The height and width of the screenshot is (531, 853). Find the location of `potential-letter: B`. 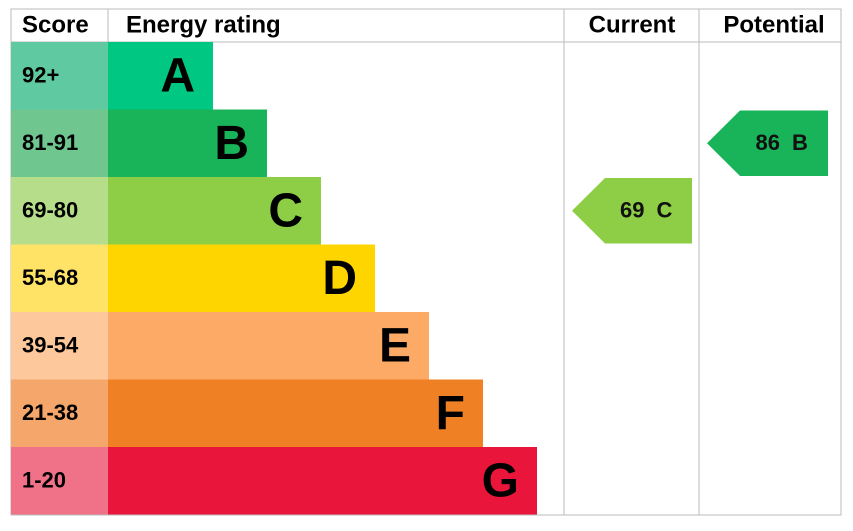

potential-letter: B is located at coordinates (800, 142).